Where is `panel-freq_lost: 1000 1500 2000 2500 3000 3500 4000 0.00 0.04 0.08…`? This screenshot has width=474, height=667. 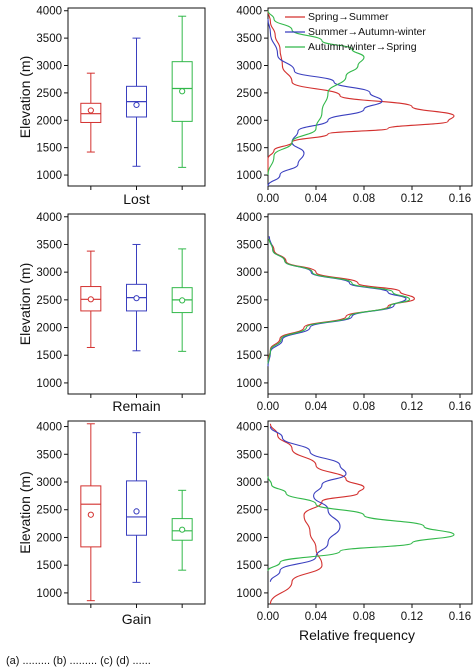 panel-freq_lost: 1000 1500 2000 2500 3000 3500 4000 0.00 0.04 0.08… is located at coordinates (354, 105).